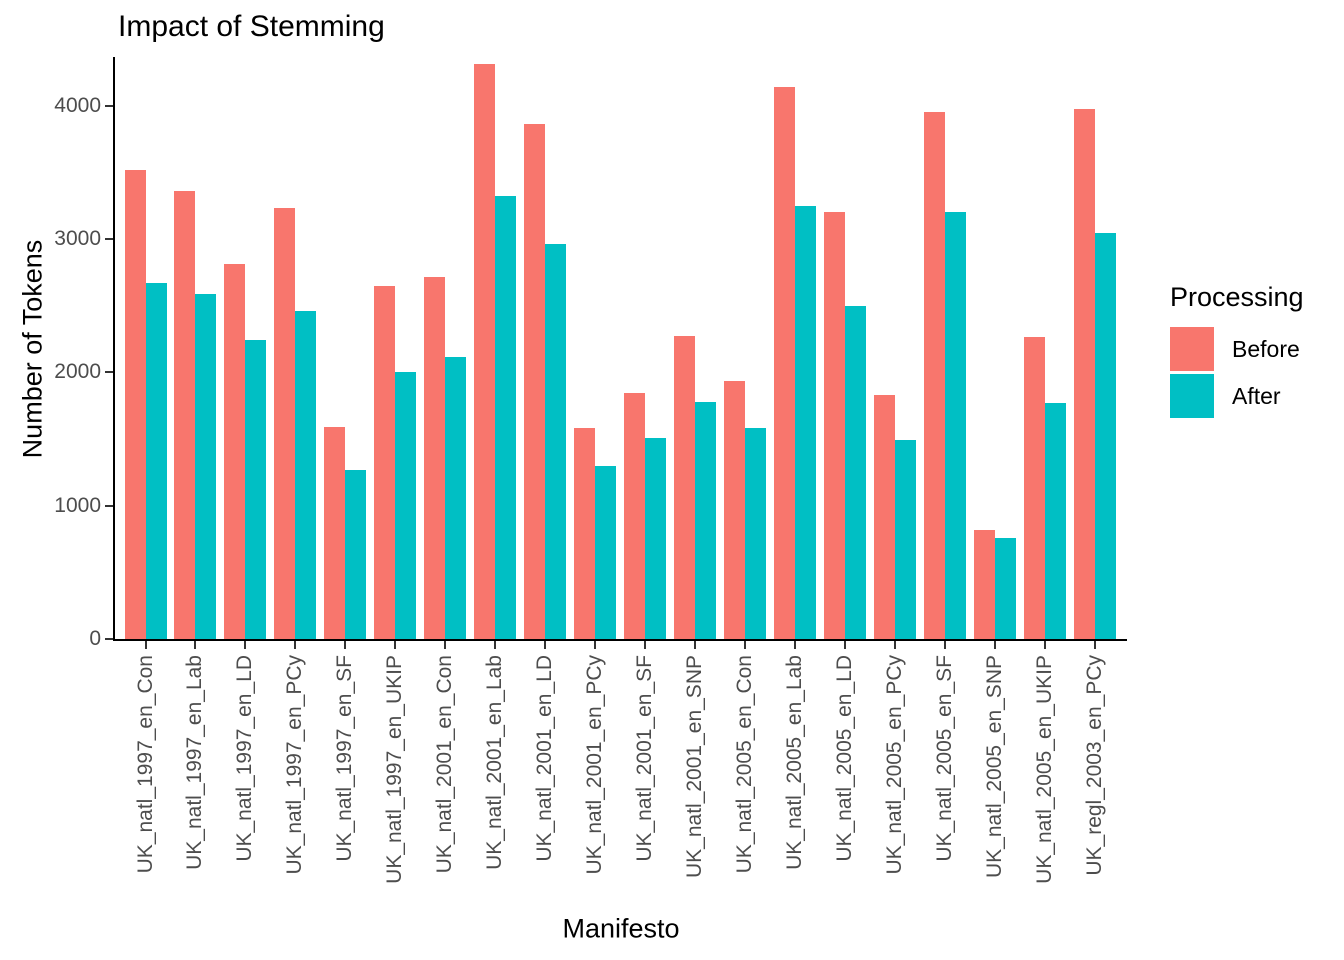  Describe the element at coordinates (844, 758) in the screenshot. I see `x-tick-label: UK_natl_2005_en_LD` at that location.